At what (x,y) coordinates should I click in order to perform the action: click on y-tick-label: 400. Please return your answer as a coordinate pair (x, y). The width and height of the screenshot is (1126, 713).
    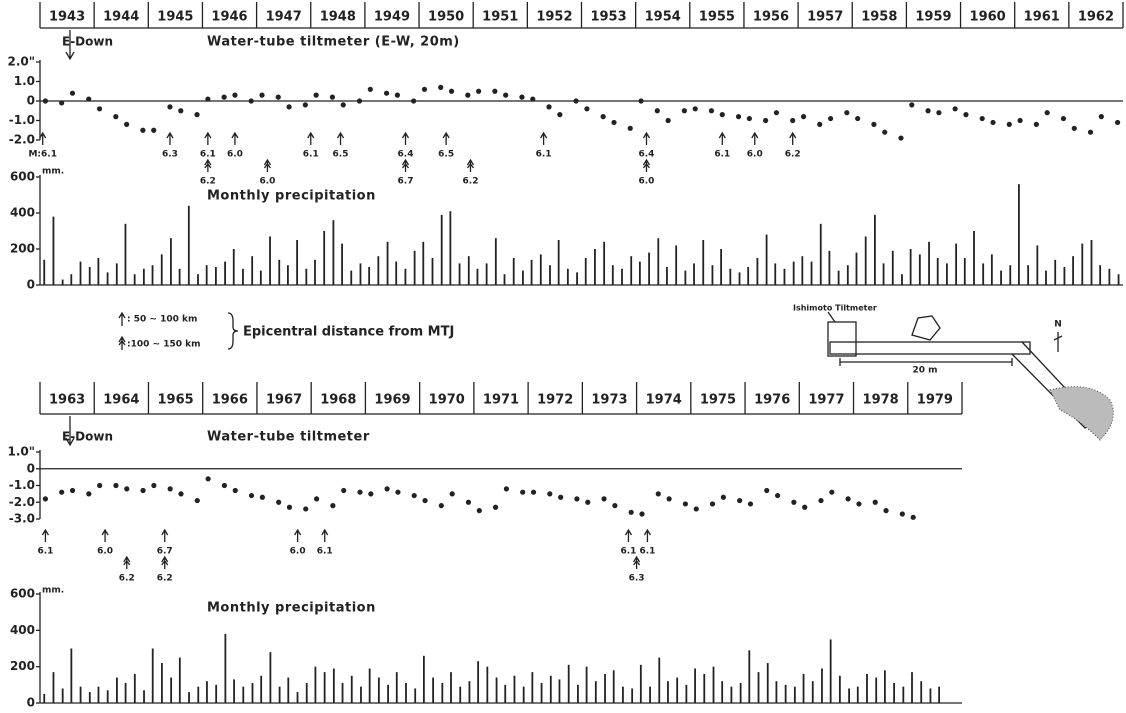
    Looking at the image, I should click on (22, 213).